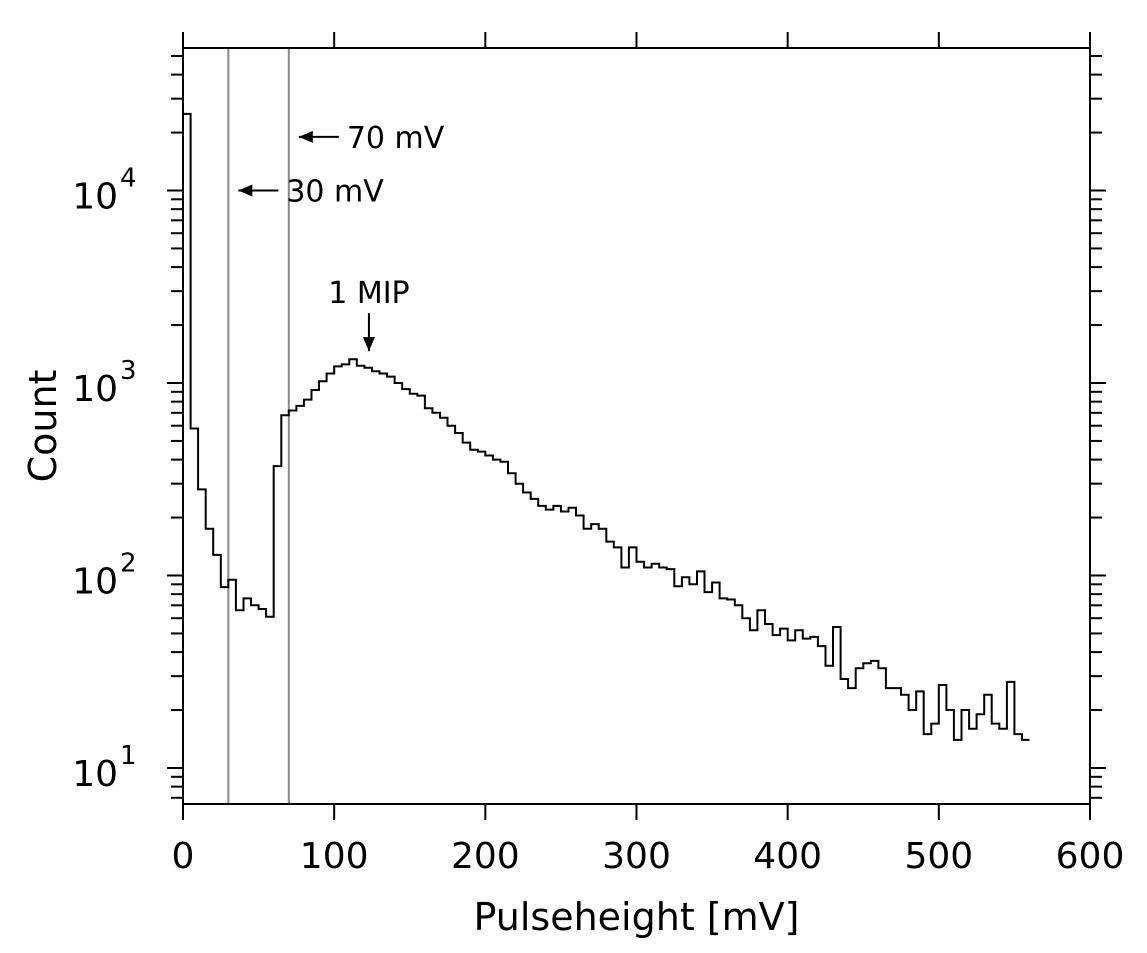 Image resolution: width=1147 pixels, height=953 pixels. Describe the element at coordinates (636, 856) in the screenshot. I see `x-tick-label: 300` at that location.